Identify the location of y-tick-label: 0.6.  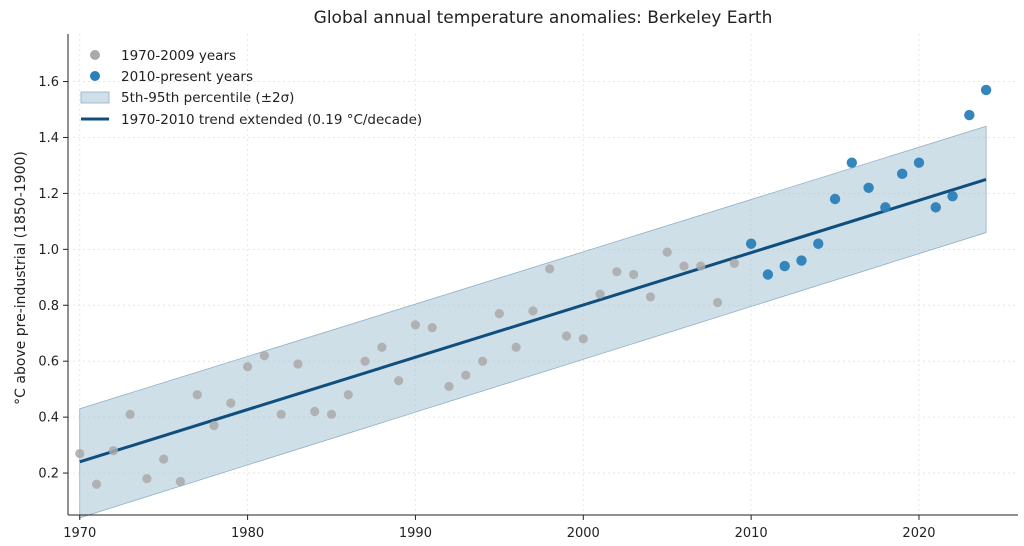
(48, 362).